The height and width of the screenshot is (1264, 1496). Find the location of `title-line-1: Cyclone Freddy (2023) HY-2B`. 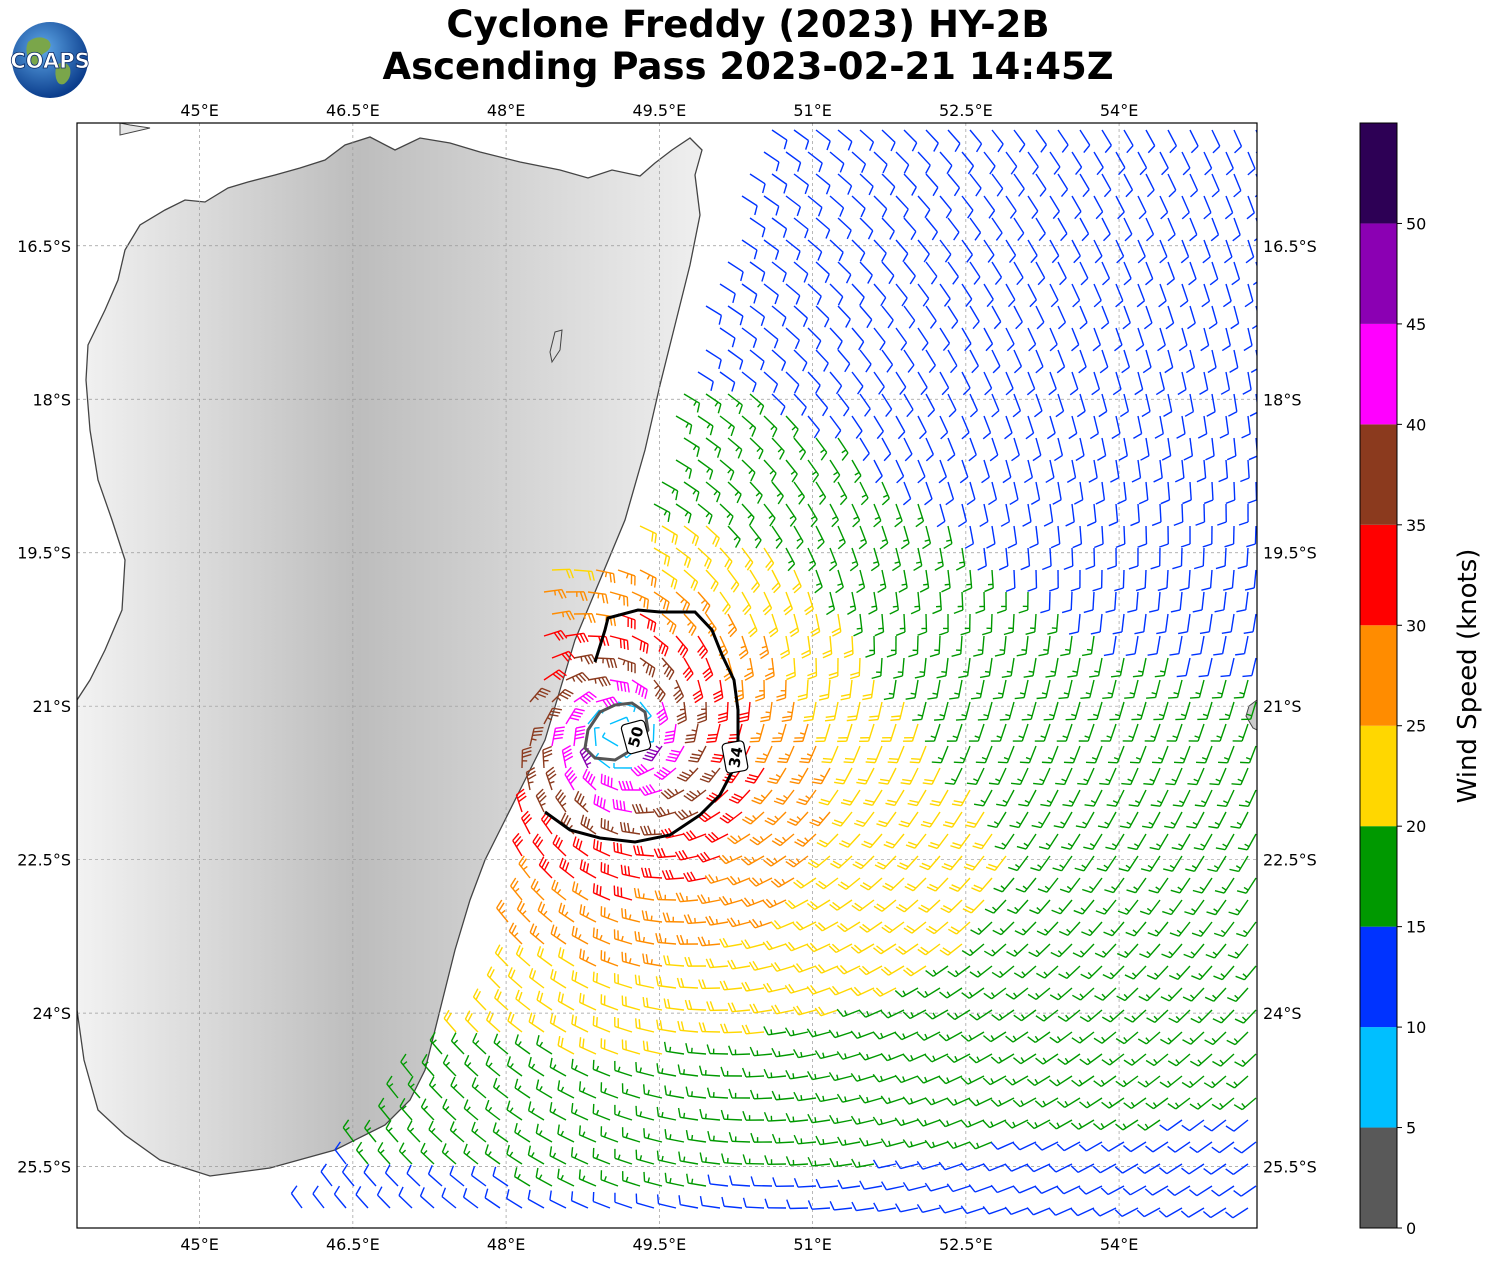

title-line-1: Cyclone Freddy (2023) HY-2B is located at coordinates (748, 24).